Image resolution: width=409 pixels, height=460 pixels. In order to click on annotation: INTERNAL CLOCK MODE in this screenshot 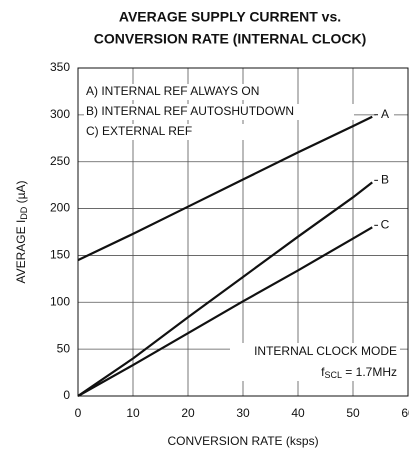, I will do `click(325, 351)`.